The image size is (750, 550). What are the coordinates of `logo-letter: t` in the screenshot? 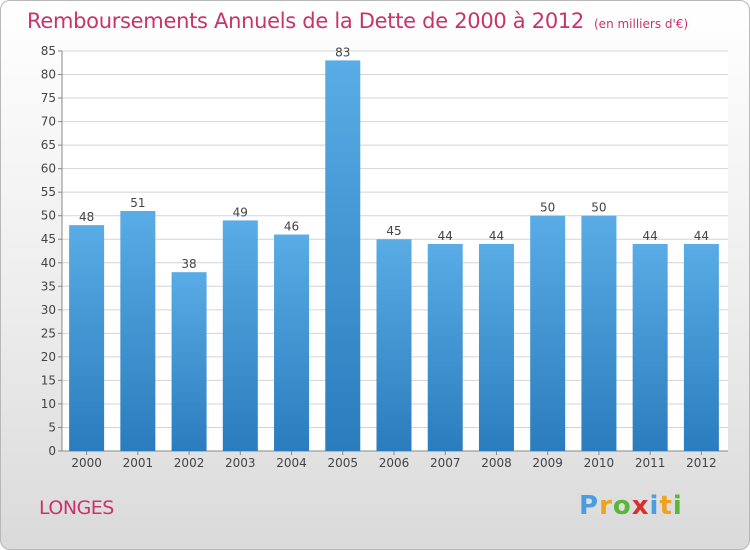 It's located at (666, 506).